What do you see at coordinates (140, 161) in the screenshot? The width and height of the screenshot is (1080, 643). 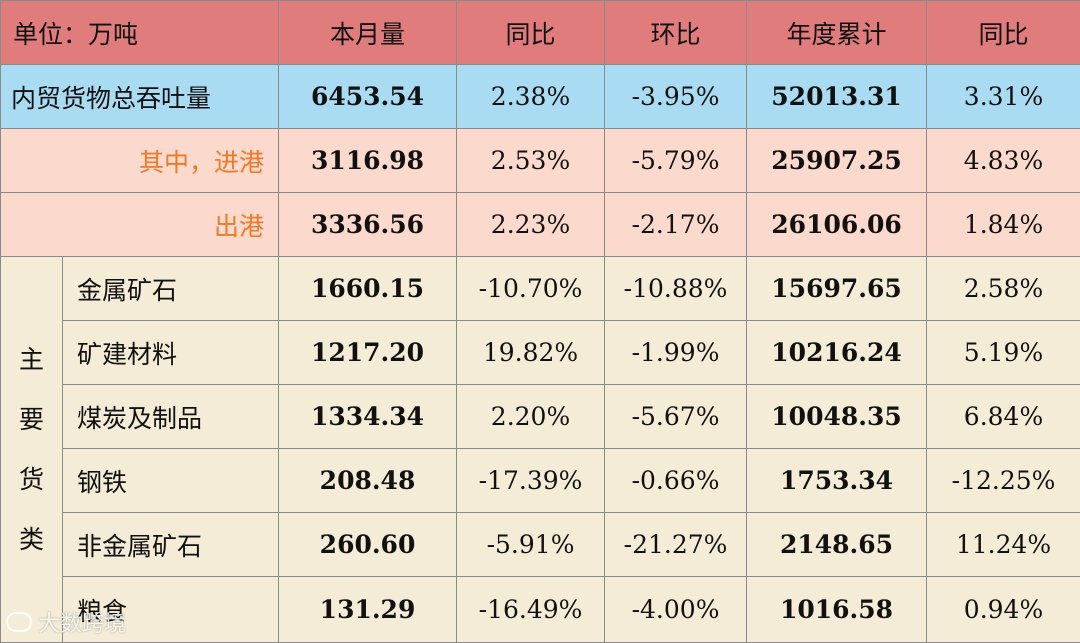 I see `inbound-label: 其中，进港` at bounding box center [140, 161].